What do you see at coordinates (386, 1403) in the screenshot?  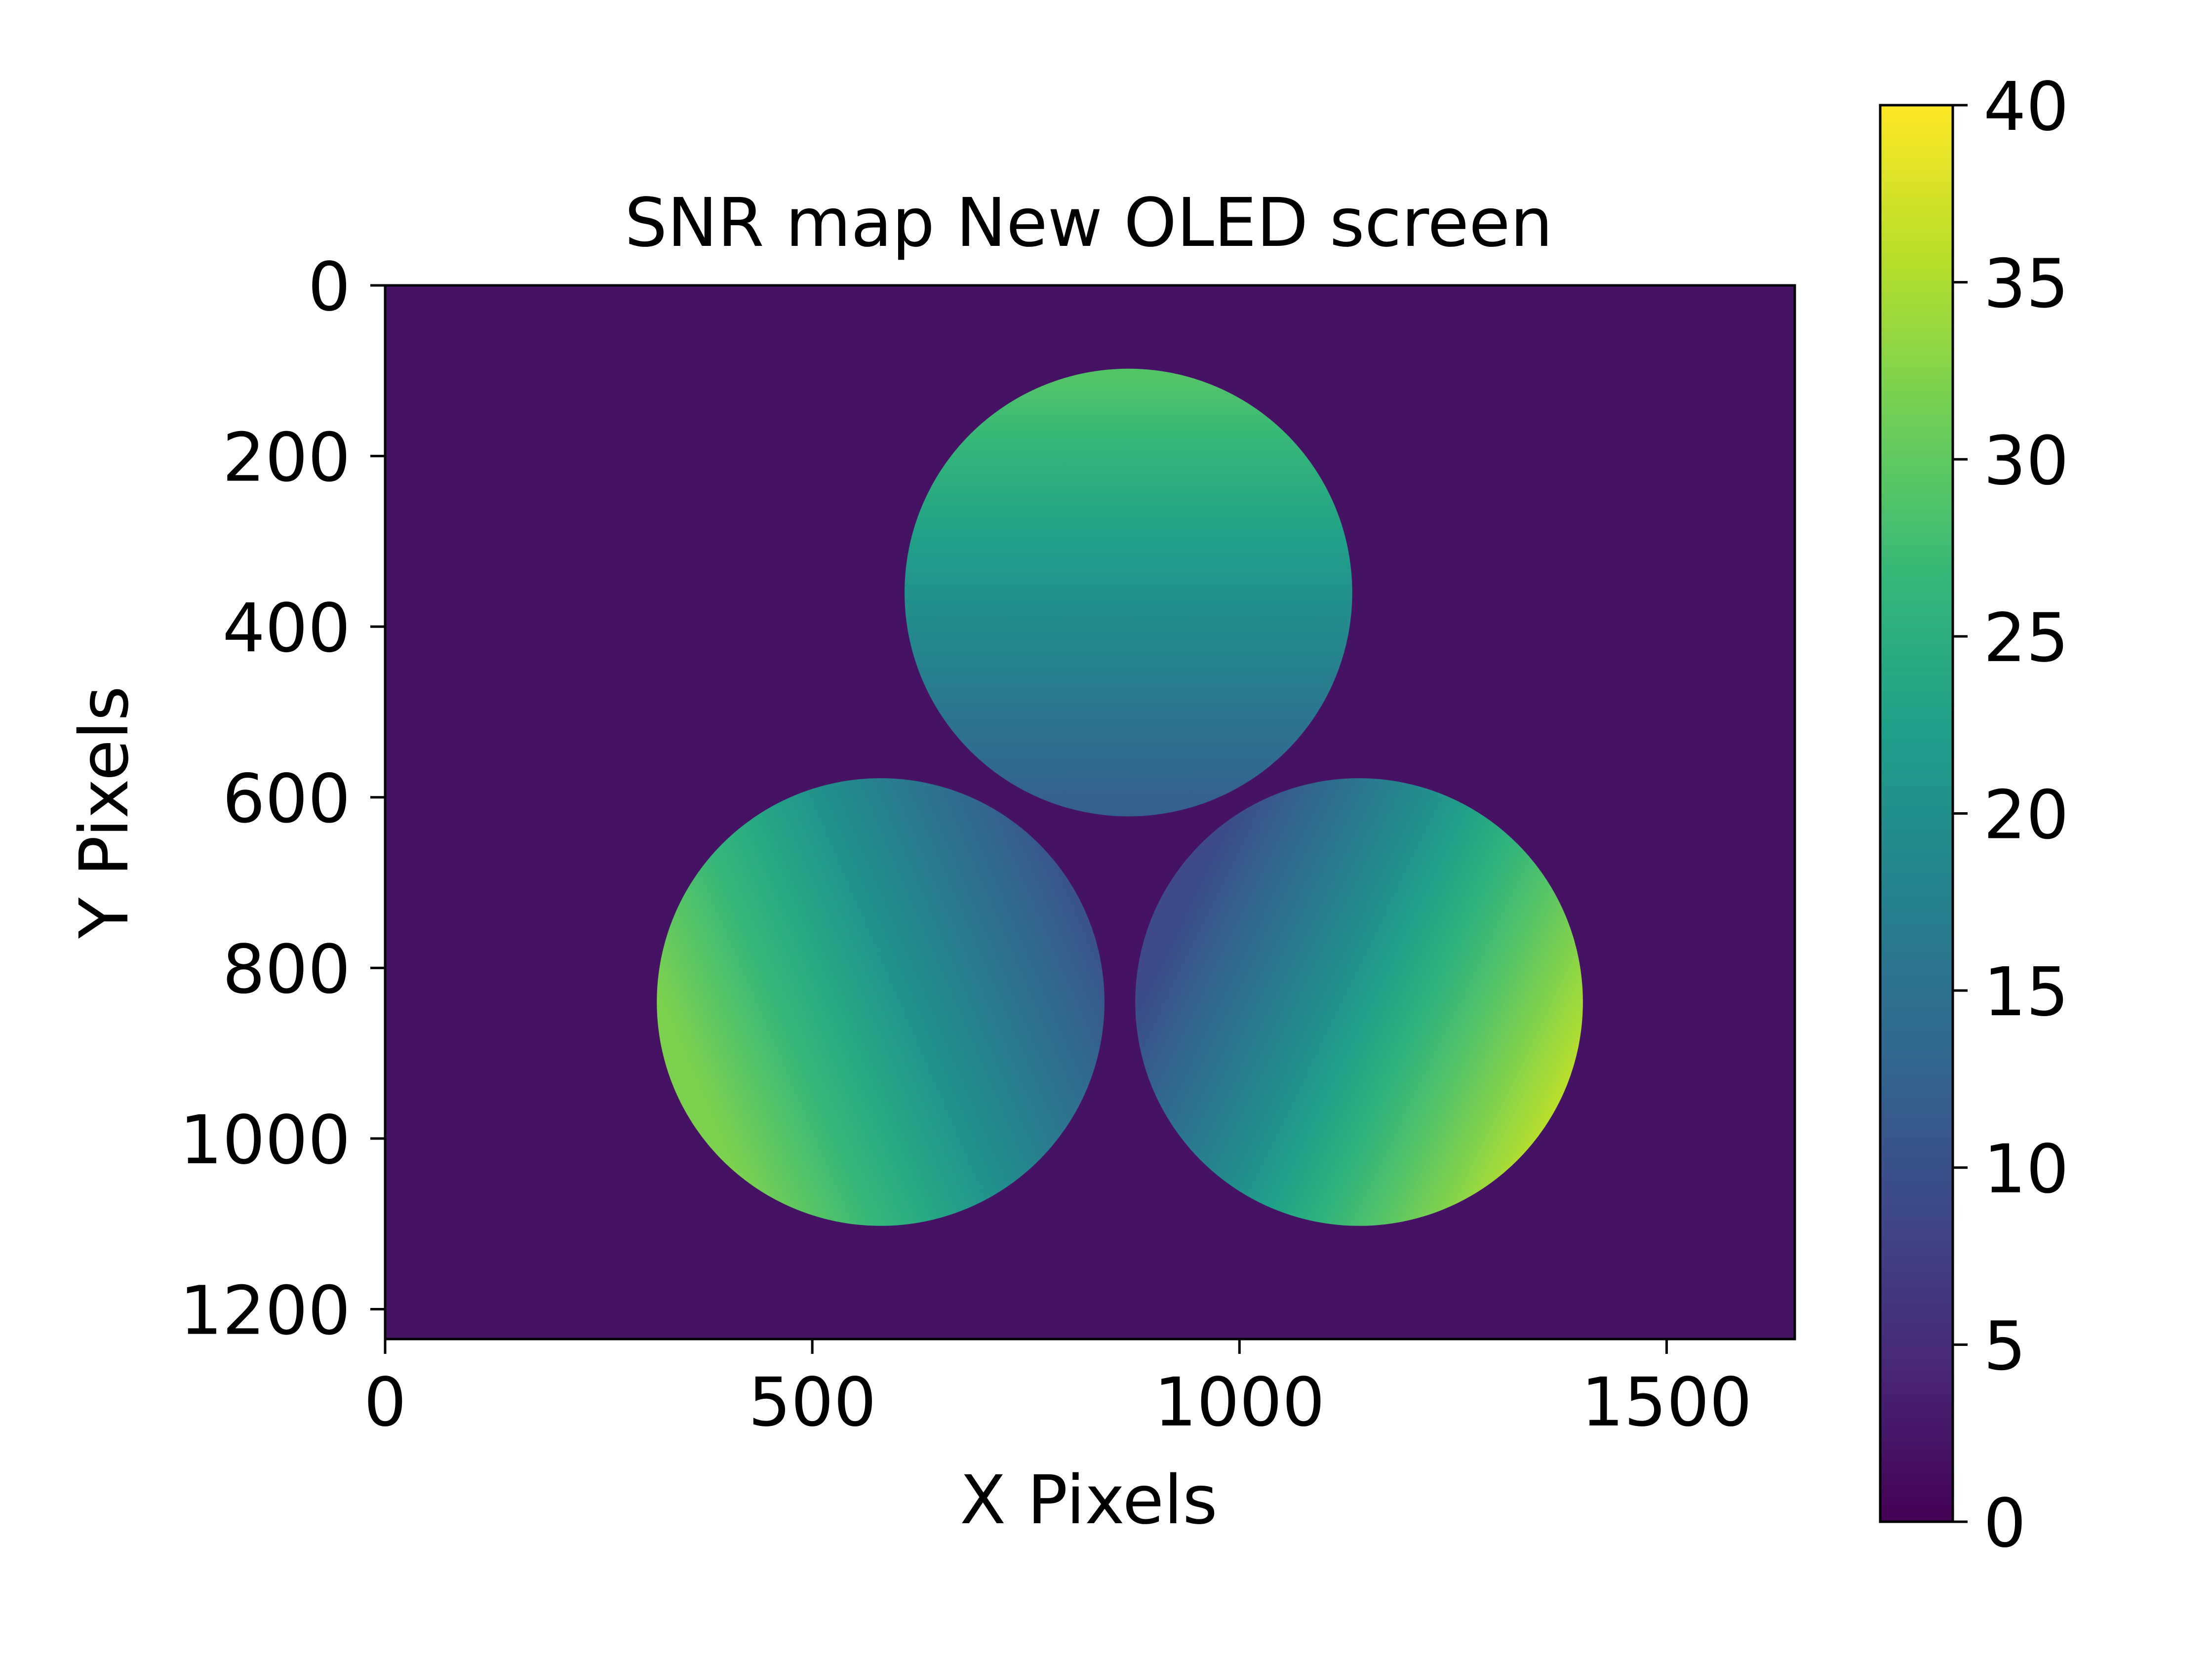 I see `x-tick-label: 0` at bounding box center [386, 1403].